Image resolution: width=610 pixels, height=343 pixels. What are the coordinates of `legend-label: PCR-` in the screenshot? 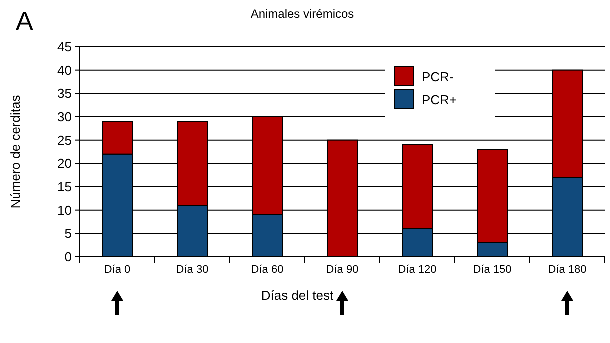 It's located at (438, 77).